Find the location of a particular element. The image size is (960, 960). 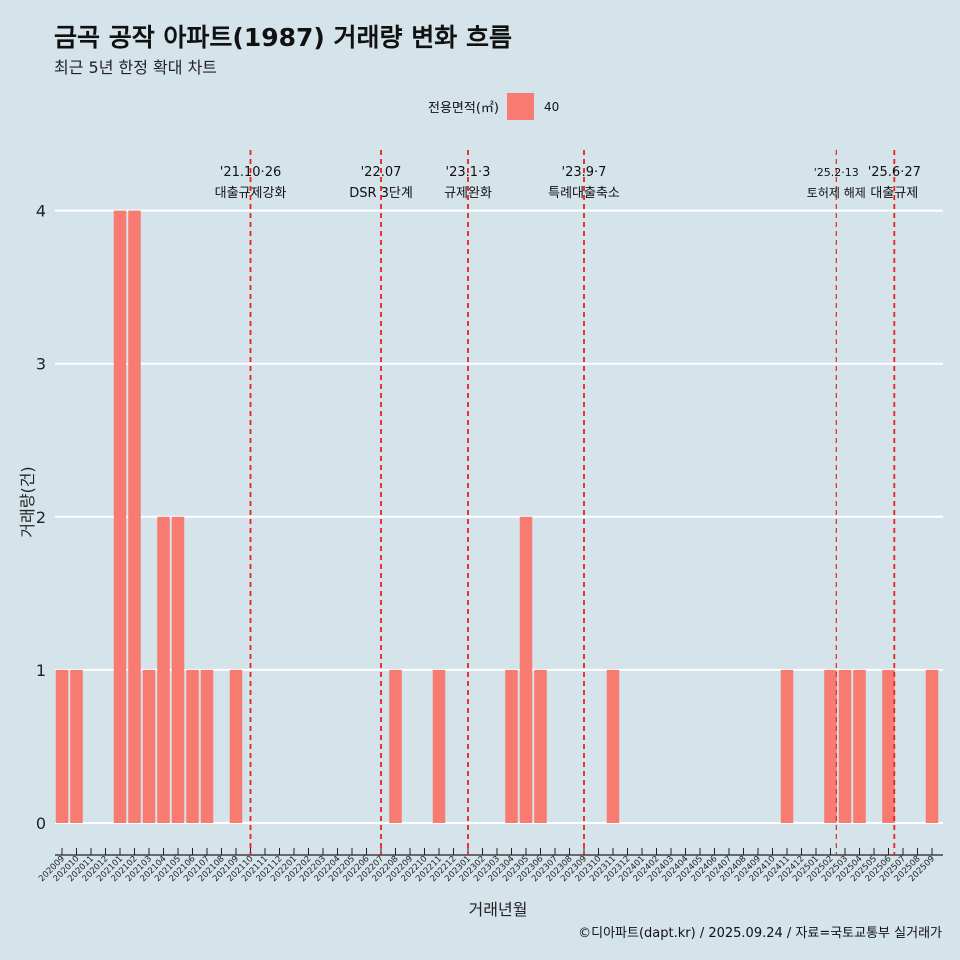

legend-item-label: 40 is located at coordinates (551, 106).